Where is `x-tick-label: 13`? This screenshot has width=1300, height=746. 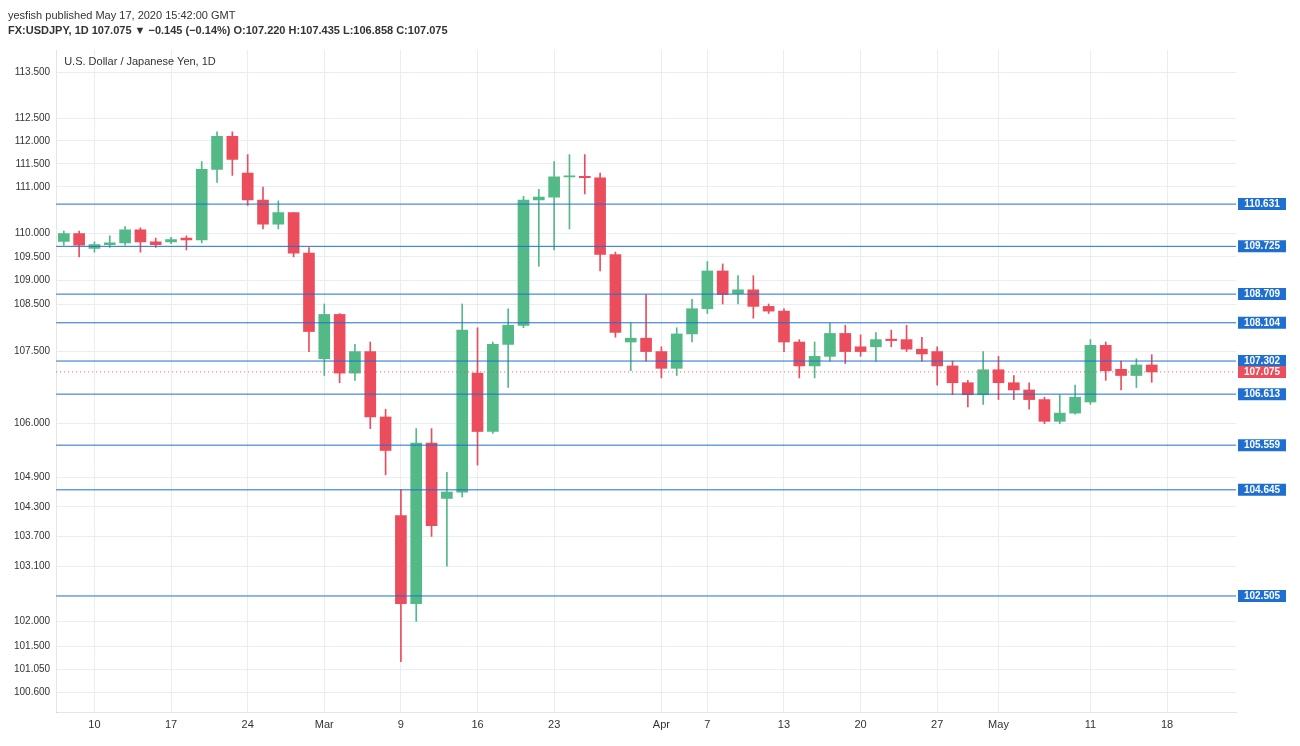
x-tick-label: 13 is located at coordinates (784, 724).